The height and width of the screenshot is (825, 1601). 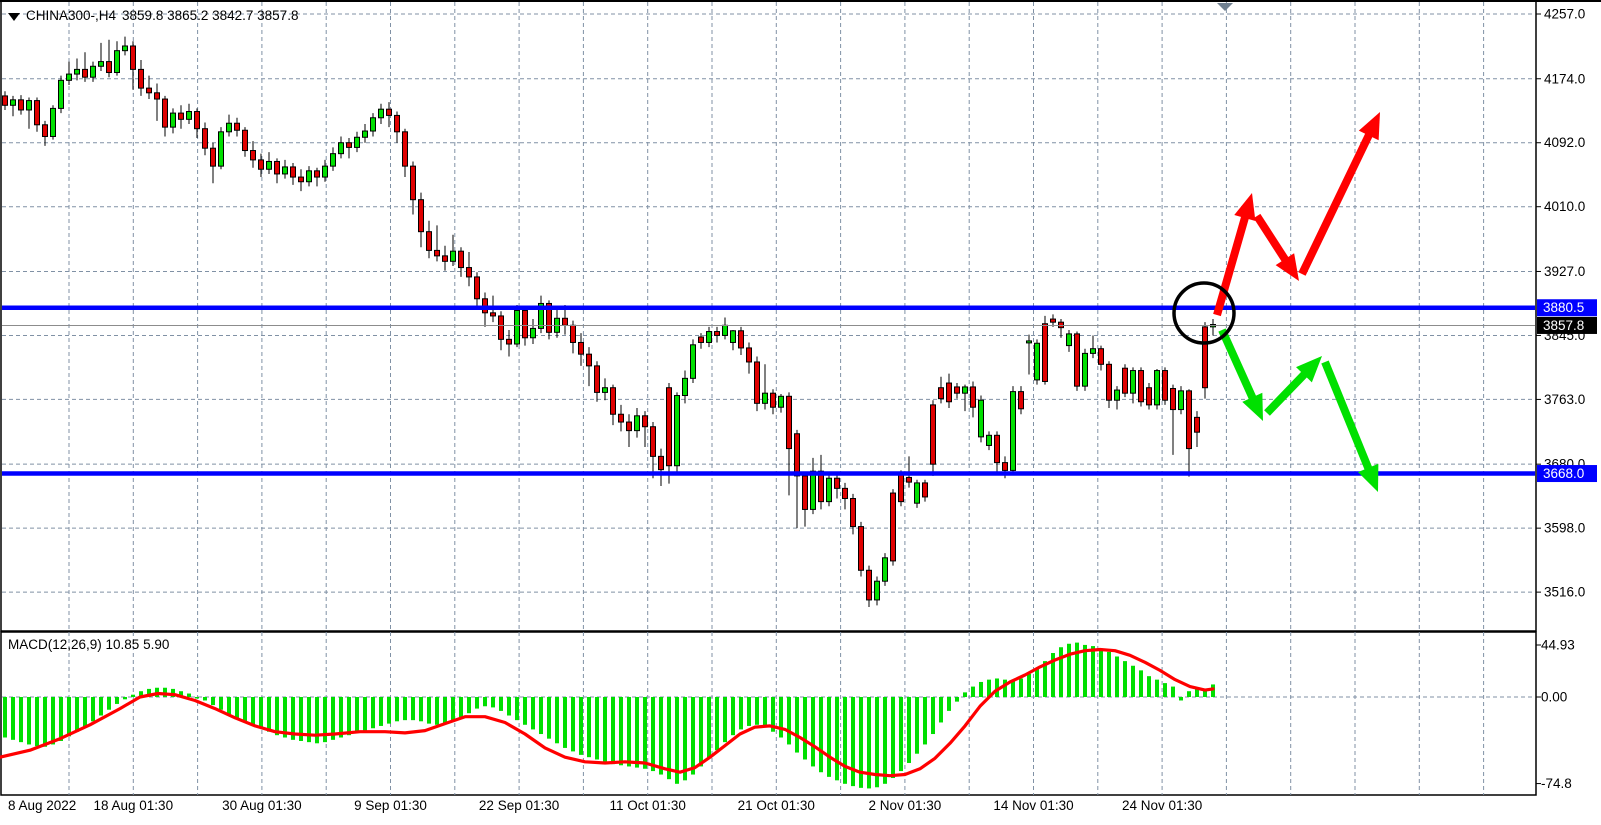 I want to click on time-axis-label: 18 Aug 01:30, so click(x=134, y=805).